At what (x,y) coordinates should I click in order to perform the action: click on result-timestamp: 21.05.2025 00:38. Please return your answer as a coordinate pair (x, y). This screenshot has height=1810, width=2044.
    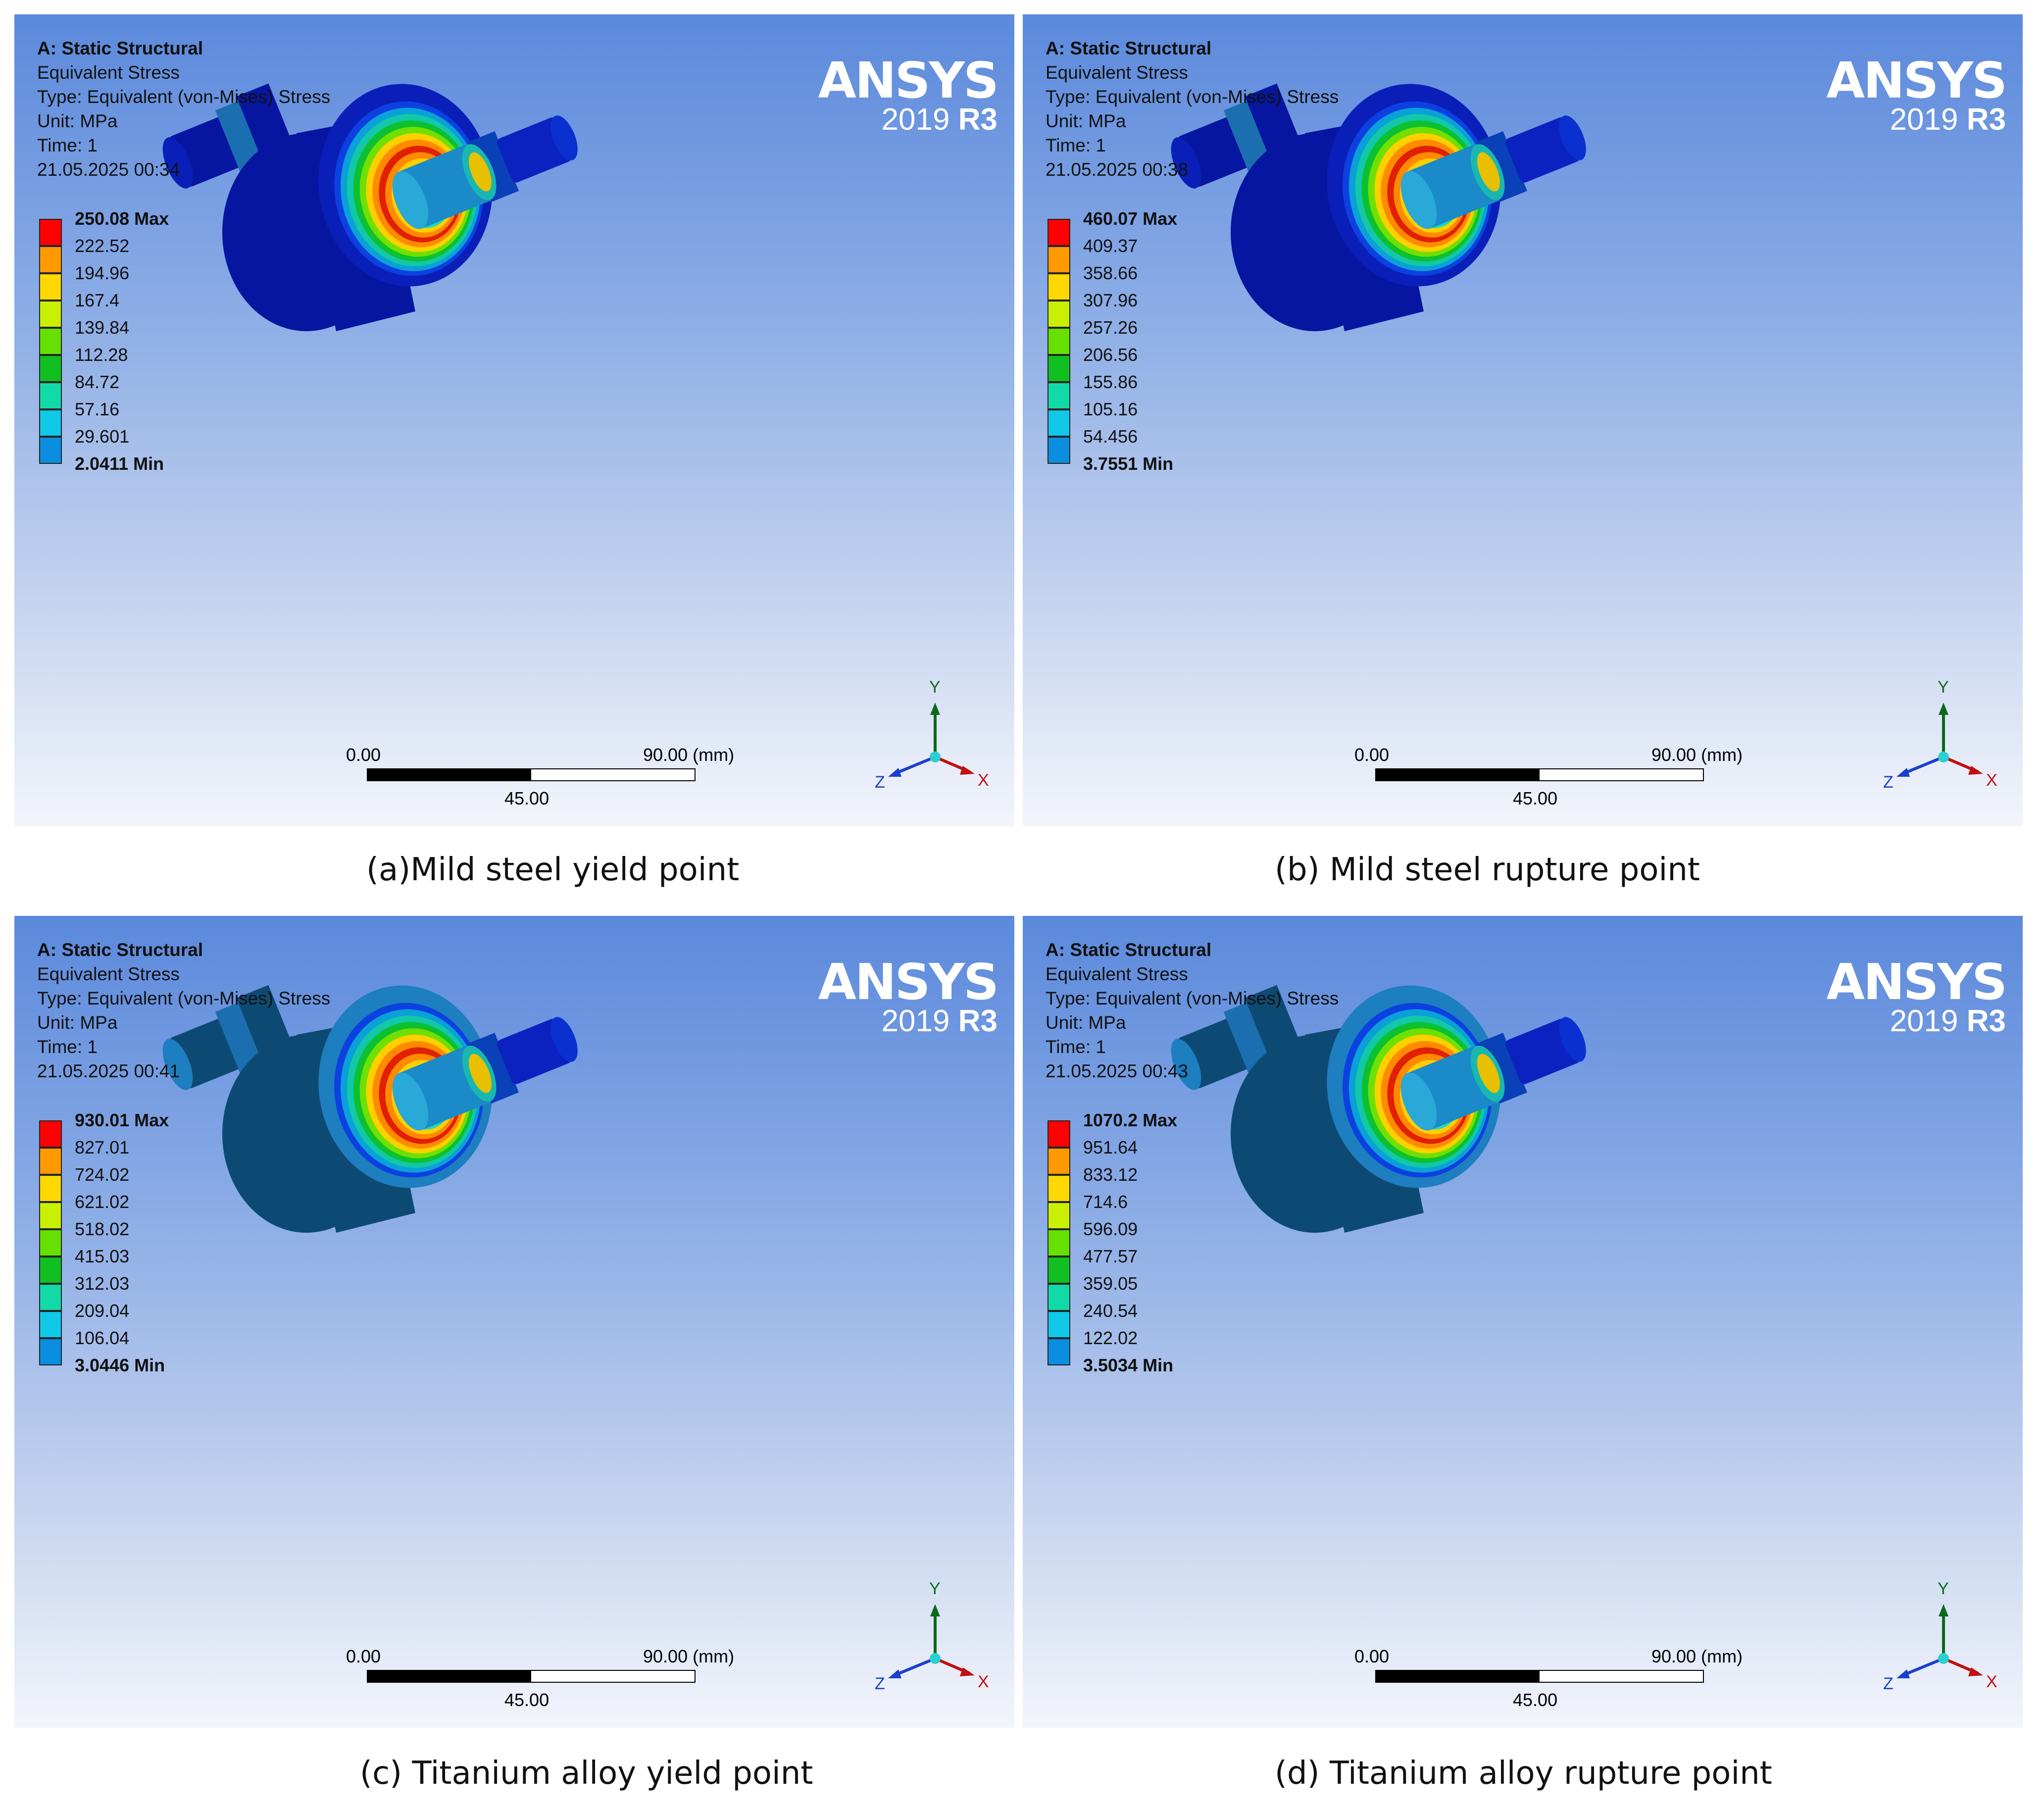
    Looking at the image, I should click on (1117, 169).